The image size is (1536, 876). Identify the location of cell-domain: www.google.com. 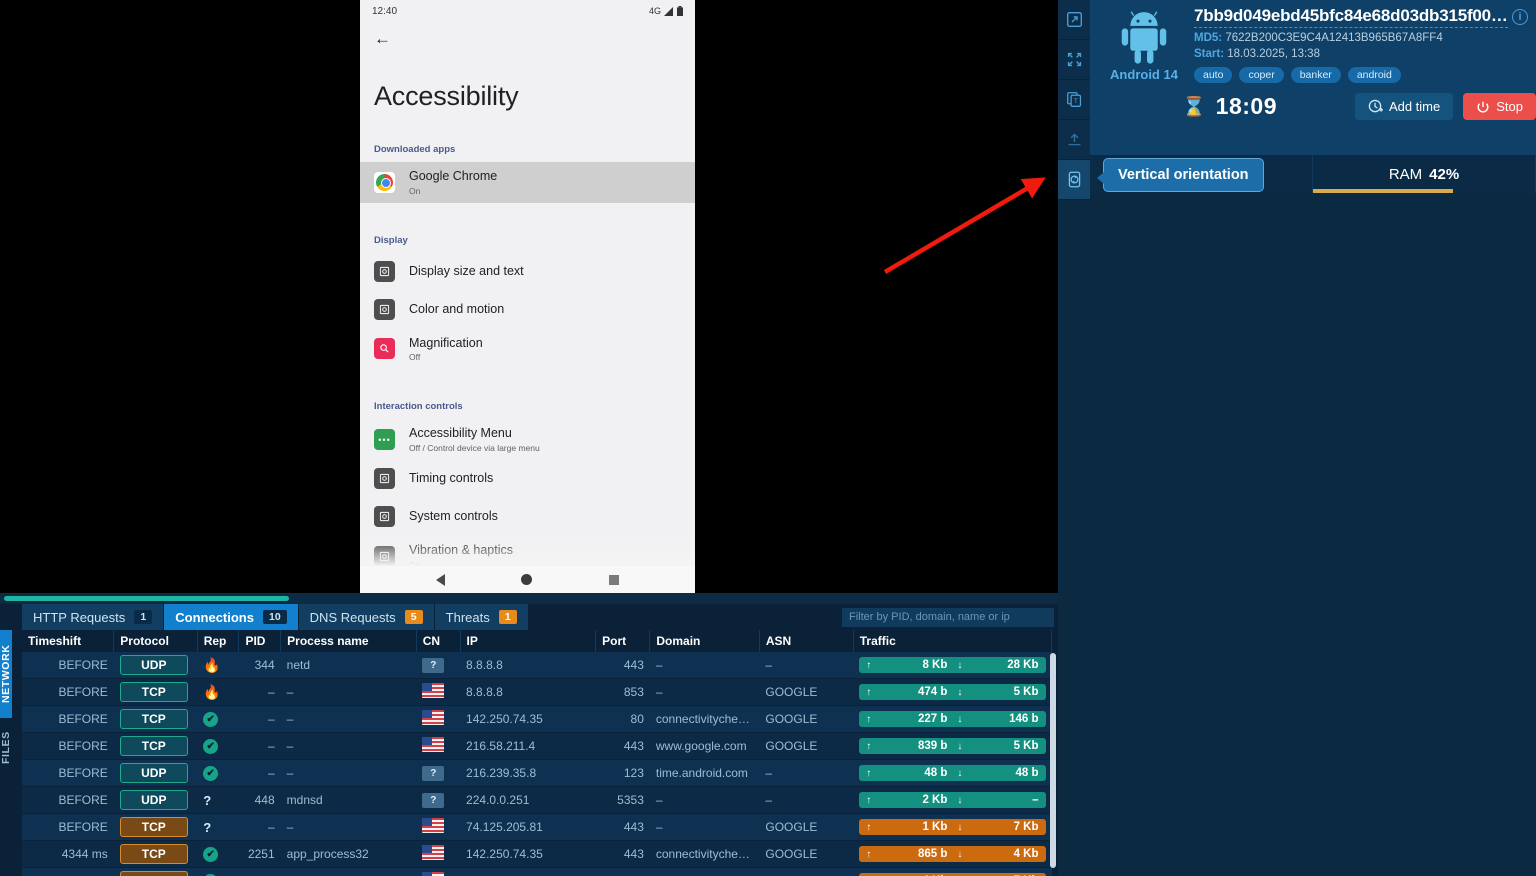
(704, 746).